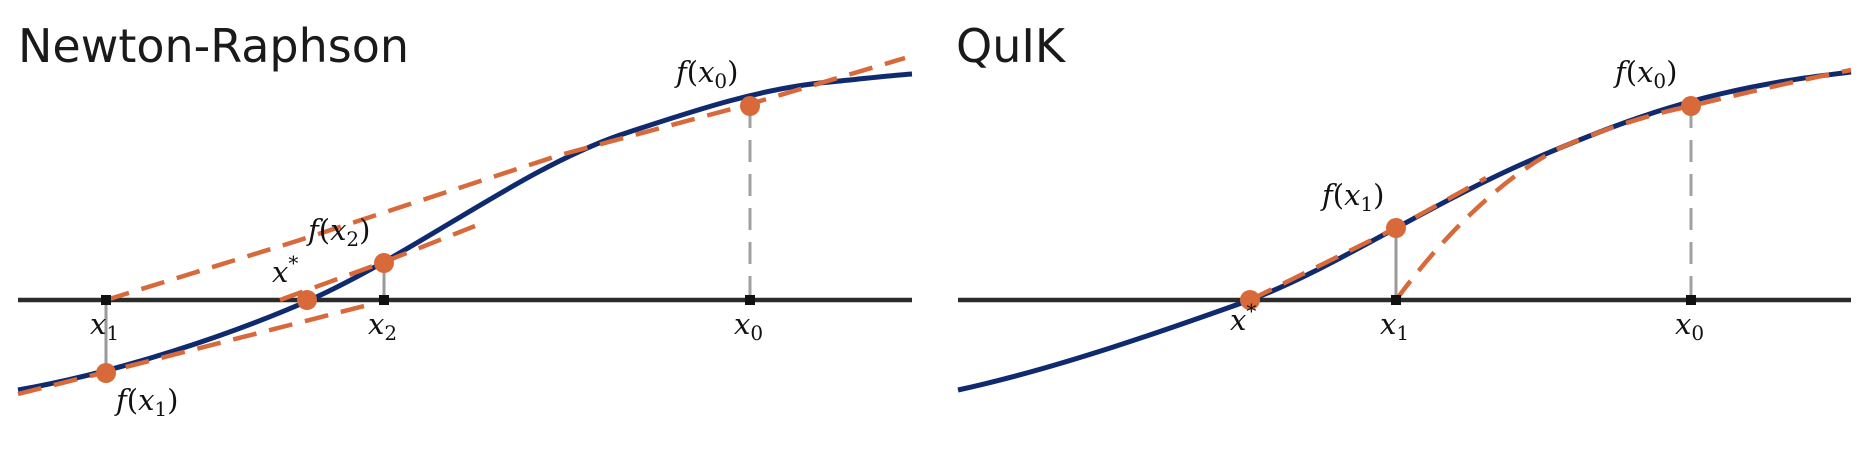 This screenshot has width=1862, height=452. Describe the element at coordinates (213, 46) in the screenshot. I see `panel-title-newton-raphson: Newton-Raphson` at that location.